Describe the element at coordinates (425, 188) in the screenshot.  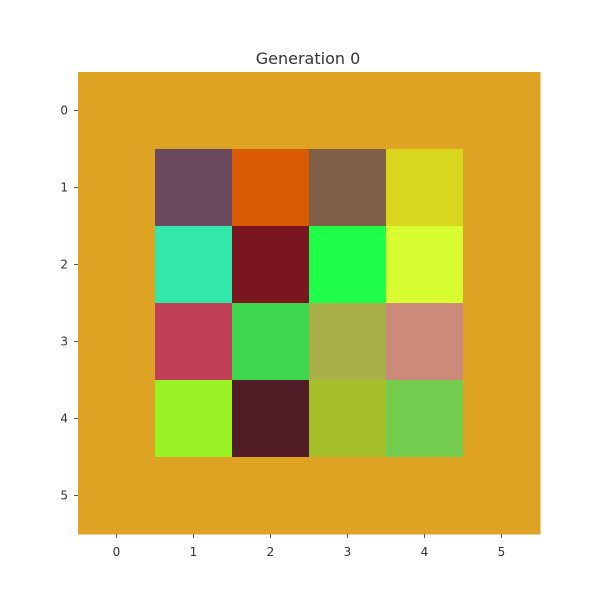
I see `heatmap-cell-r1-c4` at that location.